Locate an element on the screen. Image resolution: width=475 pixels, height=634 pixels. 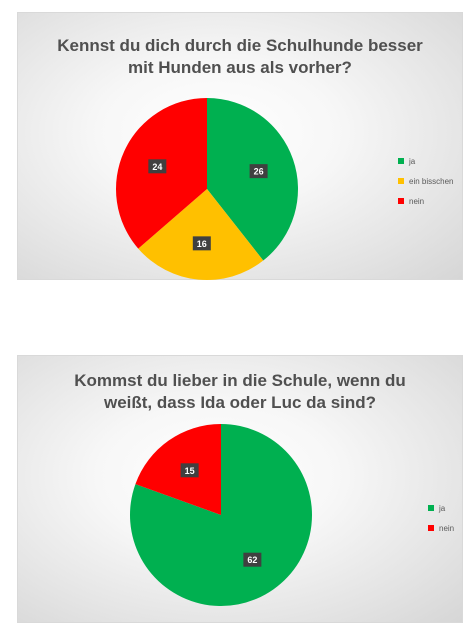
chart-2-legend: ja nein is located at coordinates (441, 518).